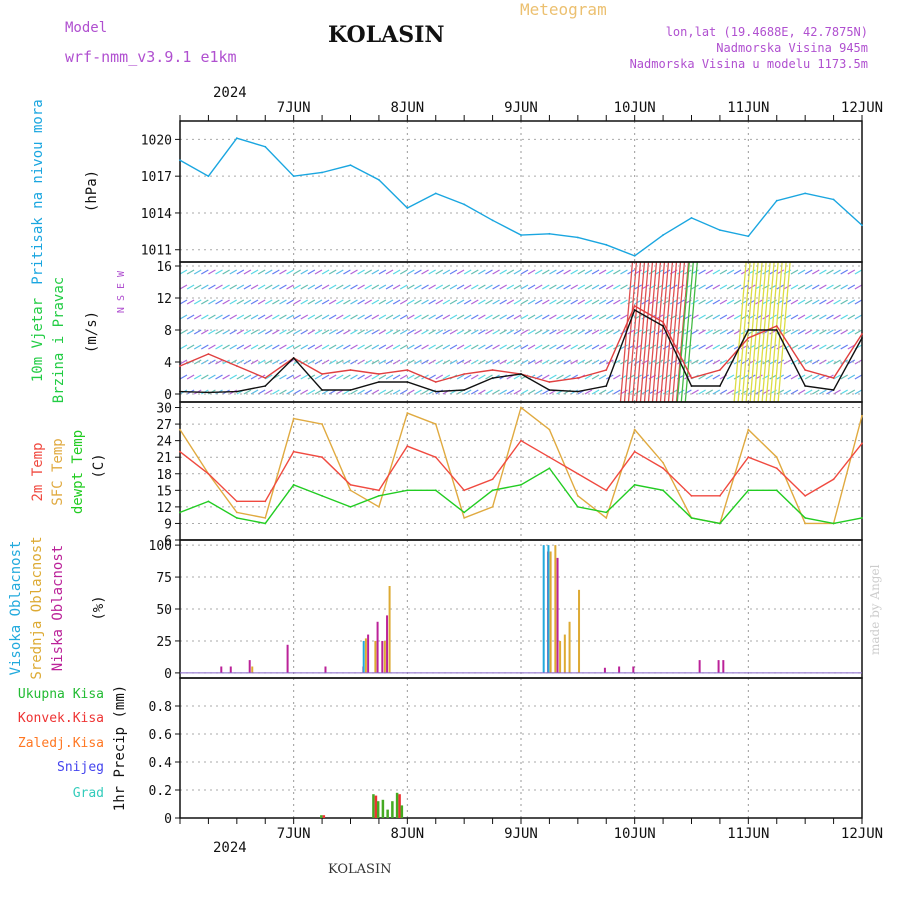  Describe the element at coordinates (748, 108) in the screenshot. I see `date-label-top: 11JUN` at that location.